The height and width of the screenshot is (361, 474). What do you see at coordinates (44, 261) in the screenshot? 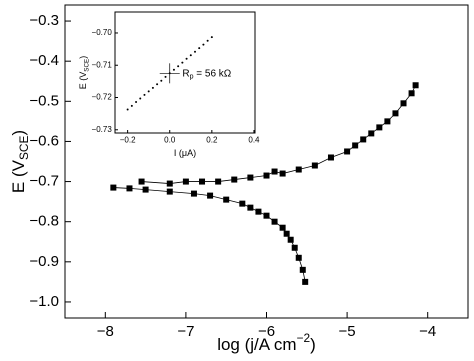
I see `y-tick-label: −0.9` at bounding box center [44, 261].